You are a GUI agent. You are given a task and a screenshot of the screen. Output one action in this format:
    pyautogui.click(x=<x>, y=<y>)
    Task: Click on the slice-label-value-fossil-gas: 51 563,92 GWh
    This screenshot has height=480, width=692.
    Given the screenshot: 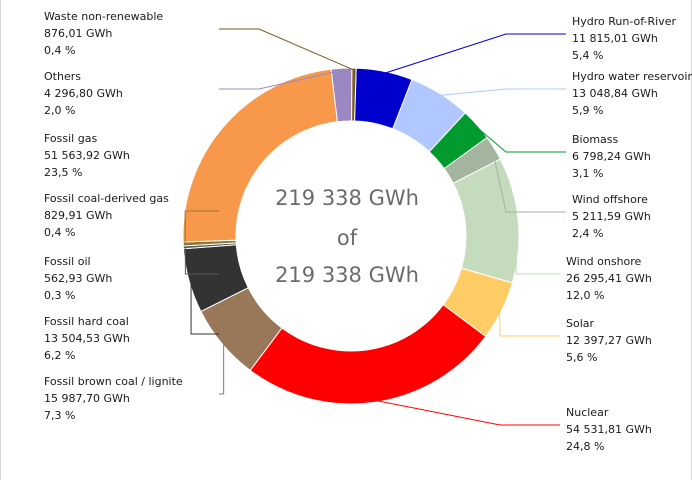 What is the action you would take?
    pyautogui.click(x=87, y=155)
    